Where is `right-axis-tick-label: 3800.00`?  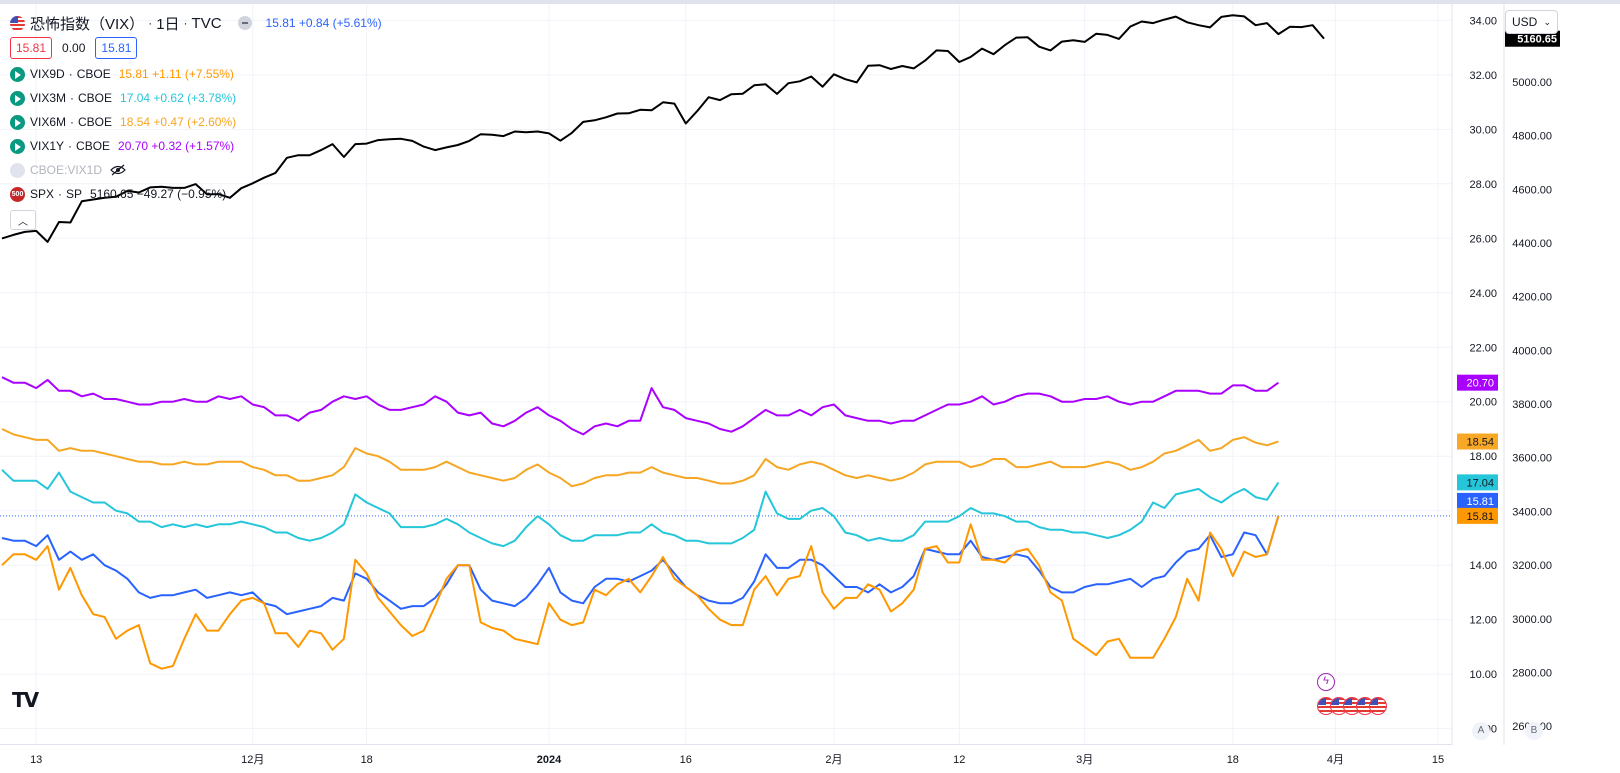
right-axis-tick-label: 3800.00 is located at coordinates (1532, 405).